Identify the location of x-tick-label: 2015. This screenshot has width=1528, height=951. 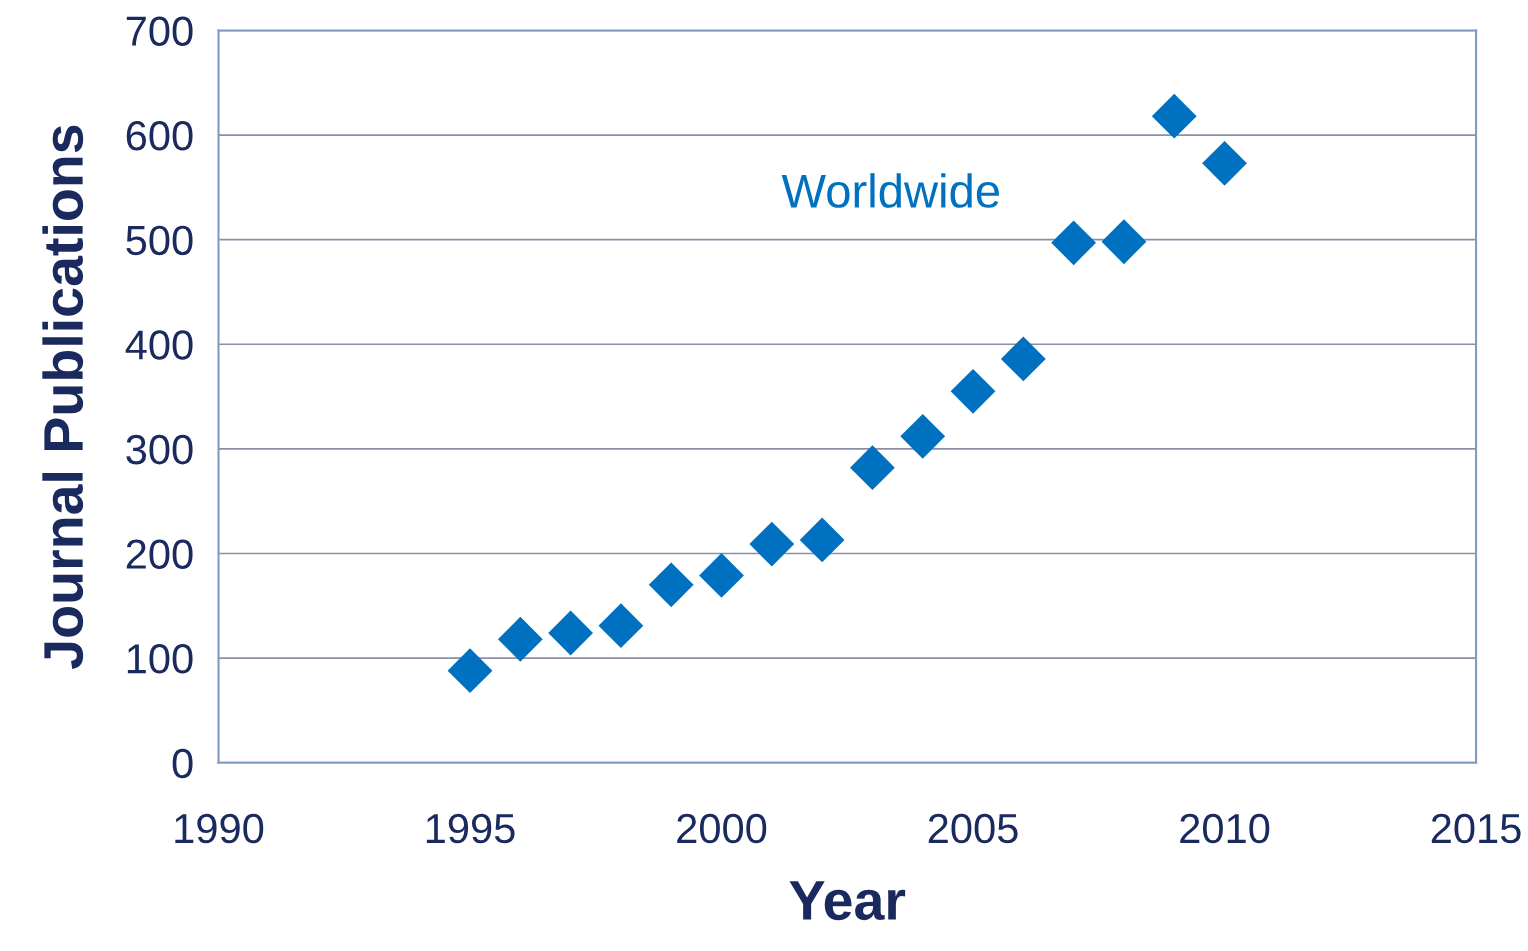
(1476, 828).